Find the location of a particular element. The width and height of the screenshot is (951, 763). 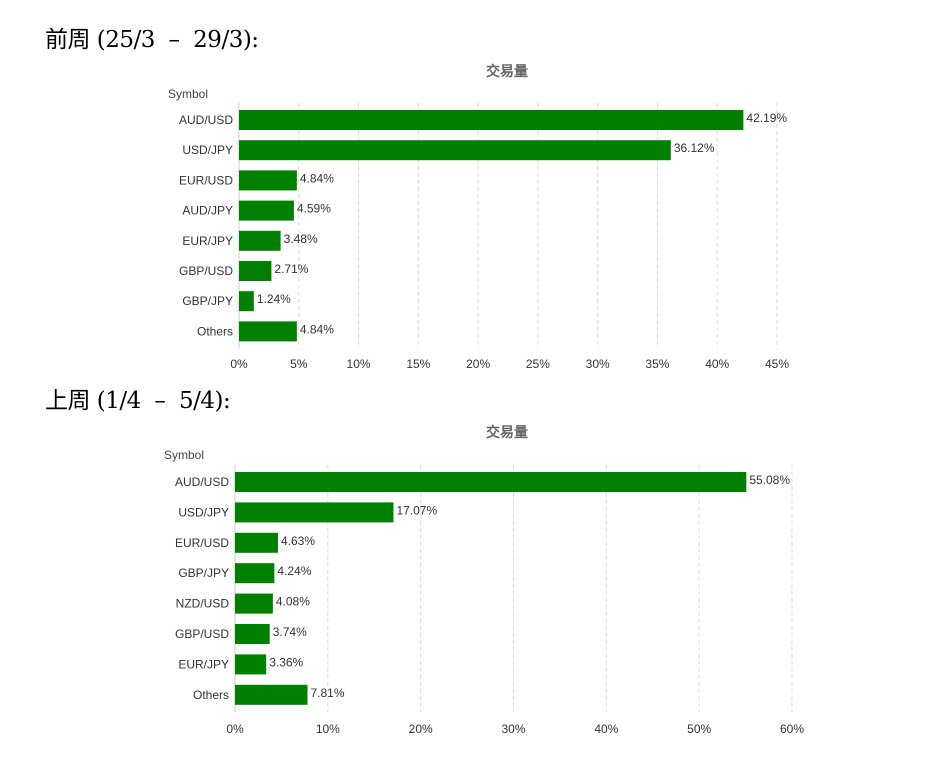

category-label: AUD/JPY is located at coordinates (207, 211).